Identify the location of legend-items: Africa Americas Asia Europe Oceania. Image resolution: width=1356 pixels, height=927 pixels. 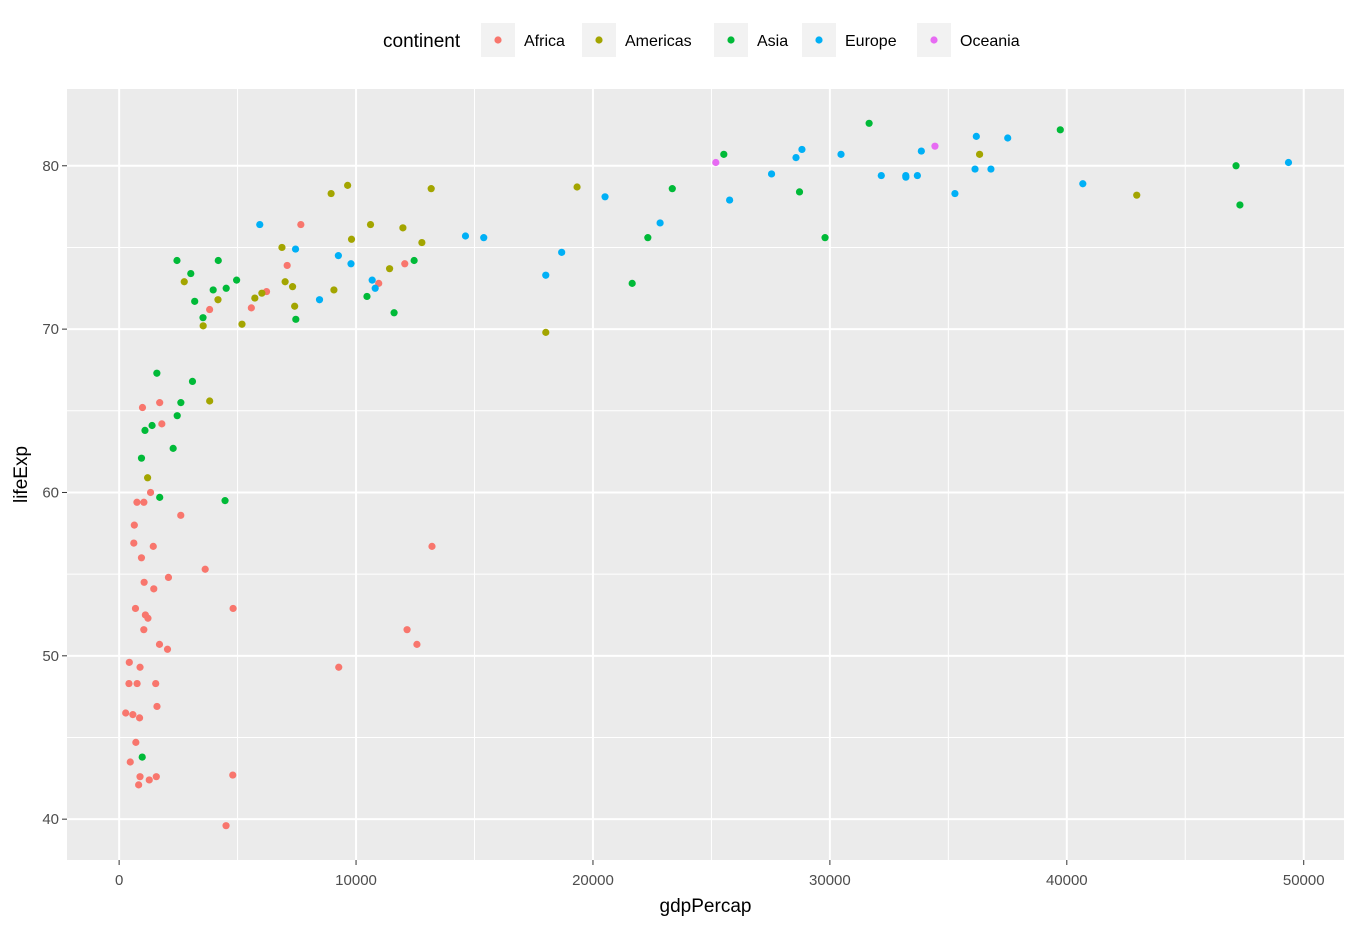
(750, 40).